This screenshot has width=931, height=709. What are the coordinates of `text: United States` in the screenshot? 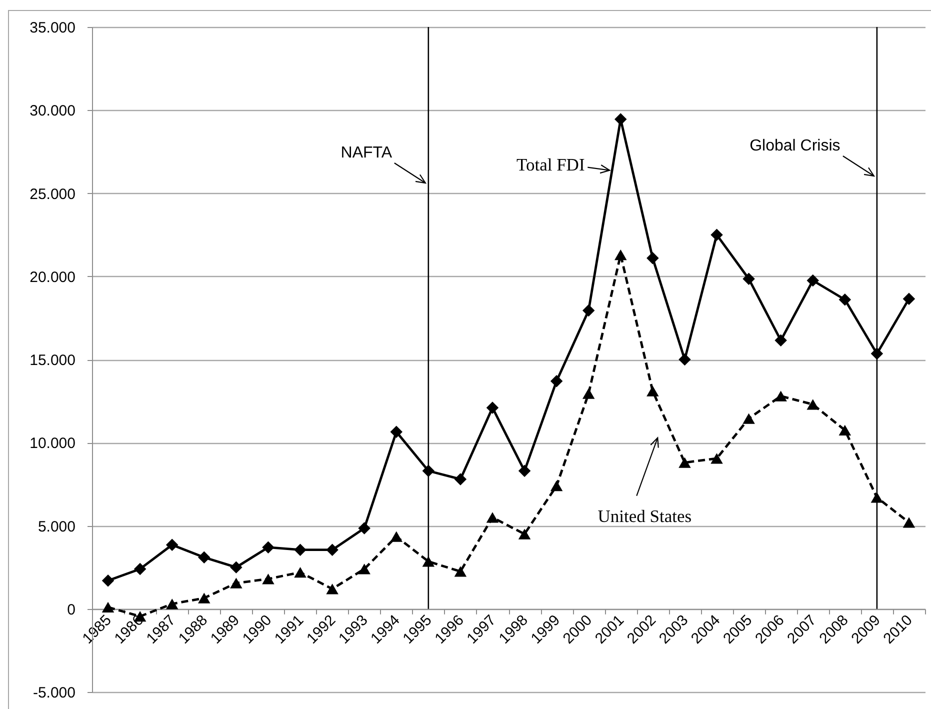 It's located at (645, 516).